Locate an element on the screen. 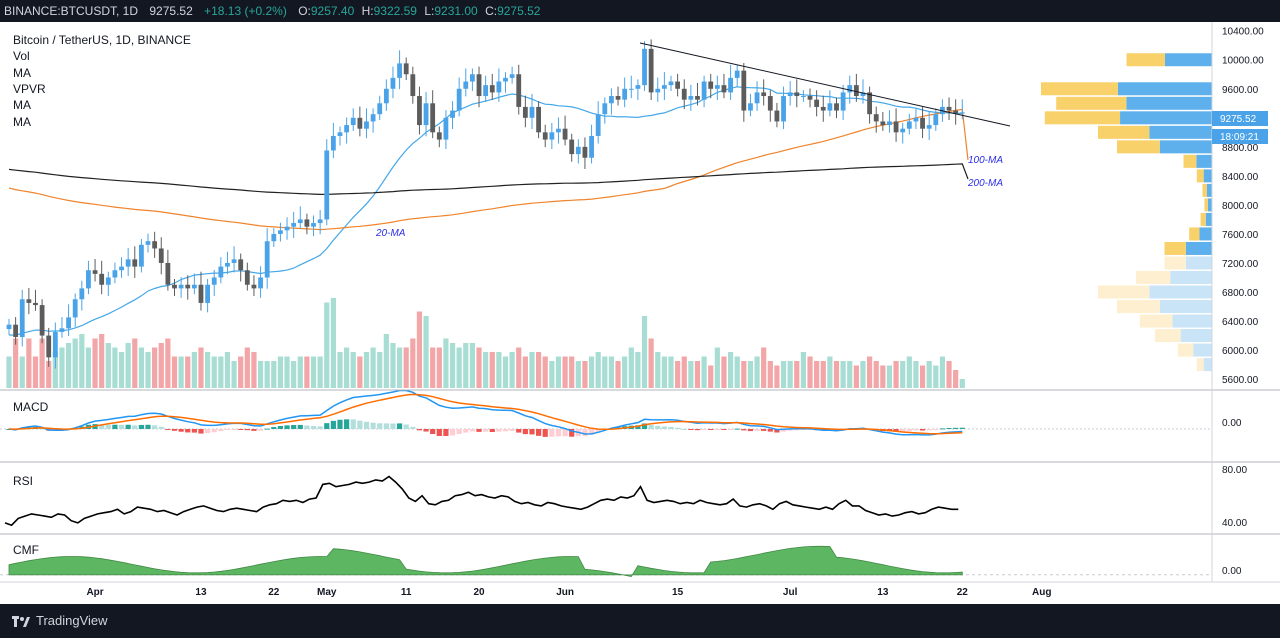 The image size is (1280, 638). time-tick-label: 15 is located at coordinates (678, 592).